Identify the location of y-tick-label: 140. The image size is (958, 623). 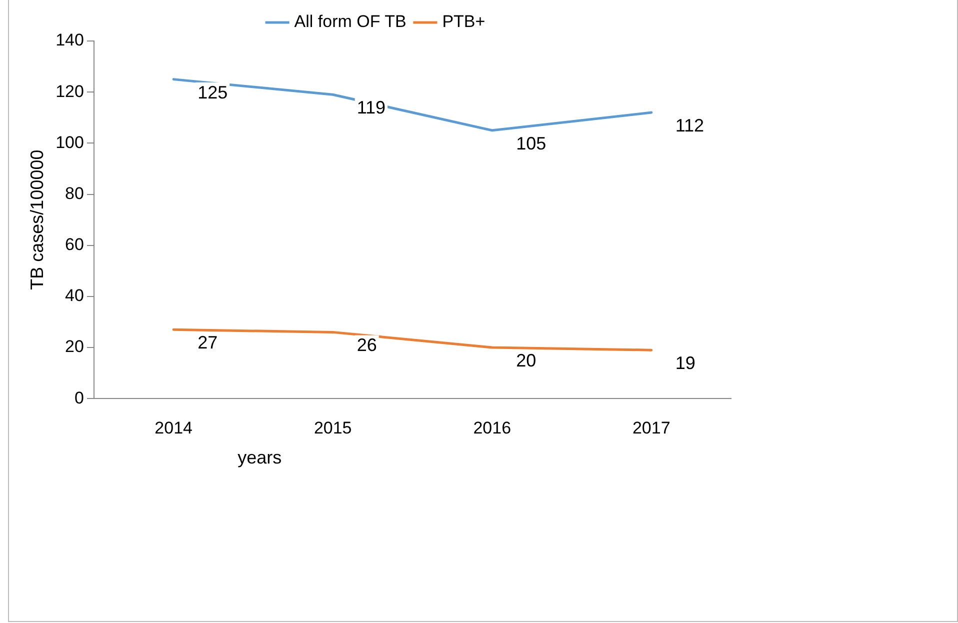
(70, 40).